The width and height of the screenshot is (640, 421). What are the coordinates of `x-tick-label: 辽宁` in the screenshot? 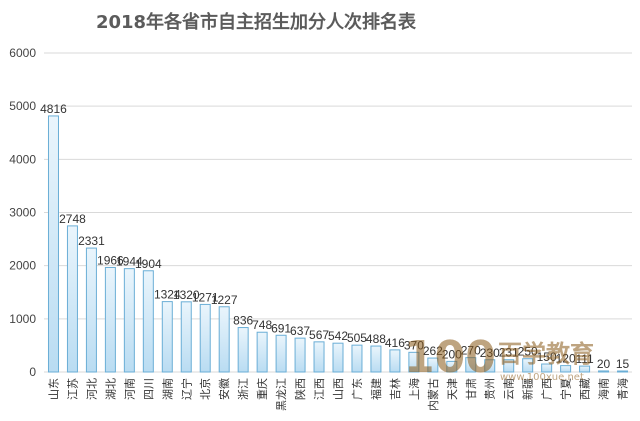 It's located at (186, 389).